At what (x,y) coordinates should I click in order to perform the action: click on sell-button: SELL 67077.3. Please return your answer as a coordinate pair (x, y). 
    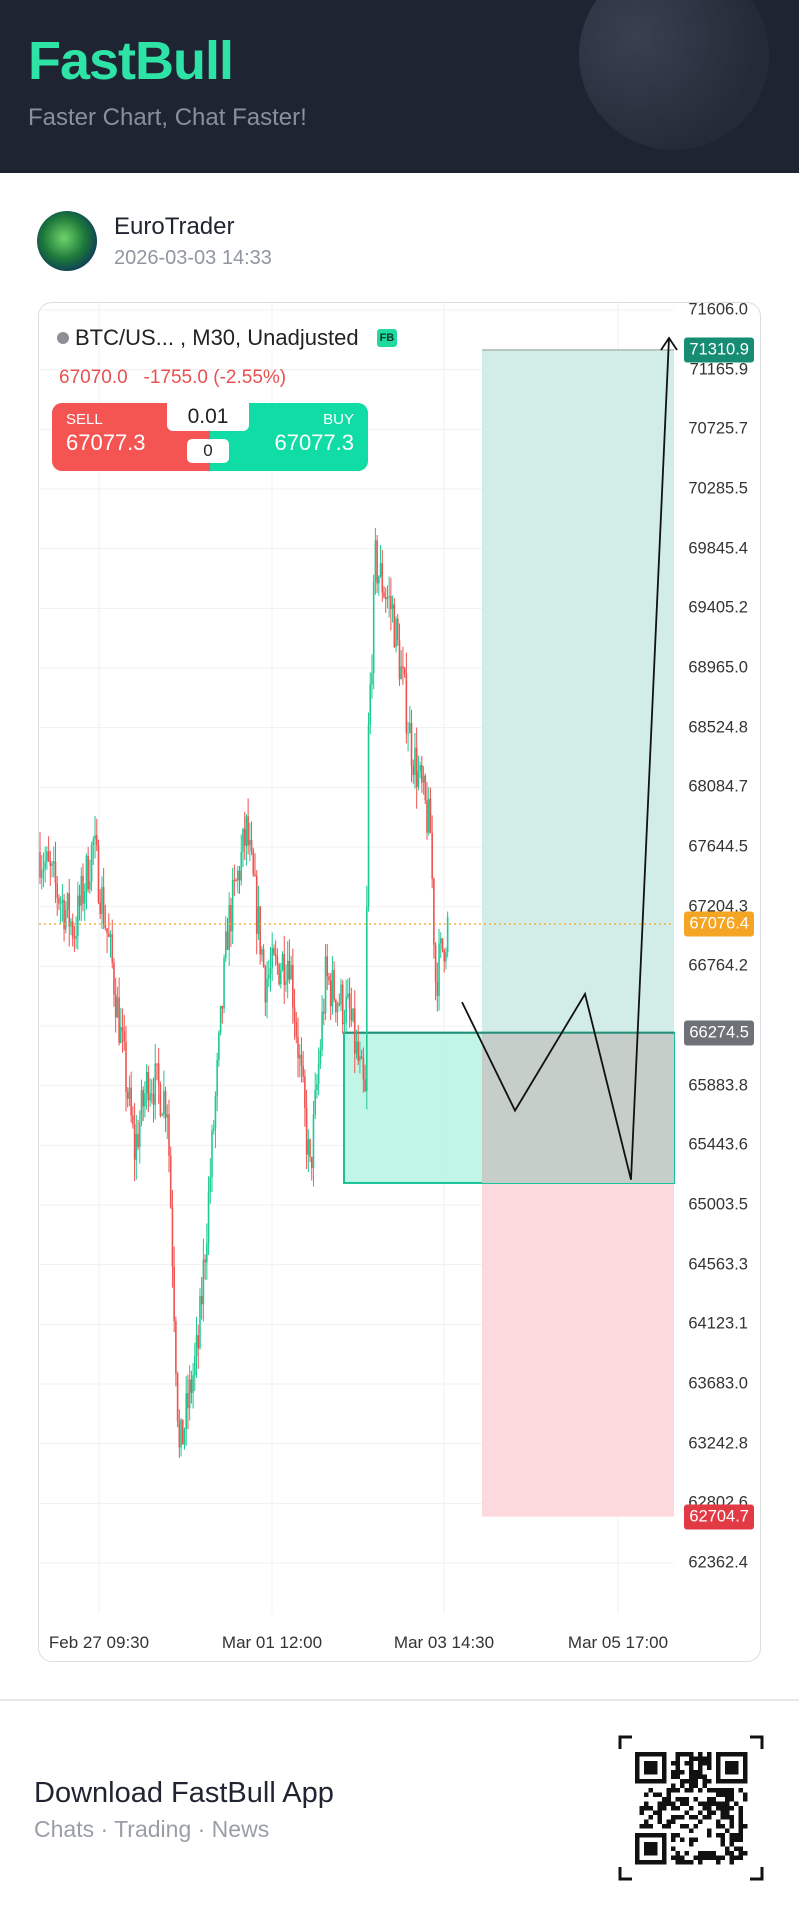
    Looking at the image, I should click on (131, 437).